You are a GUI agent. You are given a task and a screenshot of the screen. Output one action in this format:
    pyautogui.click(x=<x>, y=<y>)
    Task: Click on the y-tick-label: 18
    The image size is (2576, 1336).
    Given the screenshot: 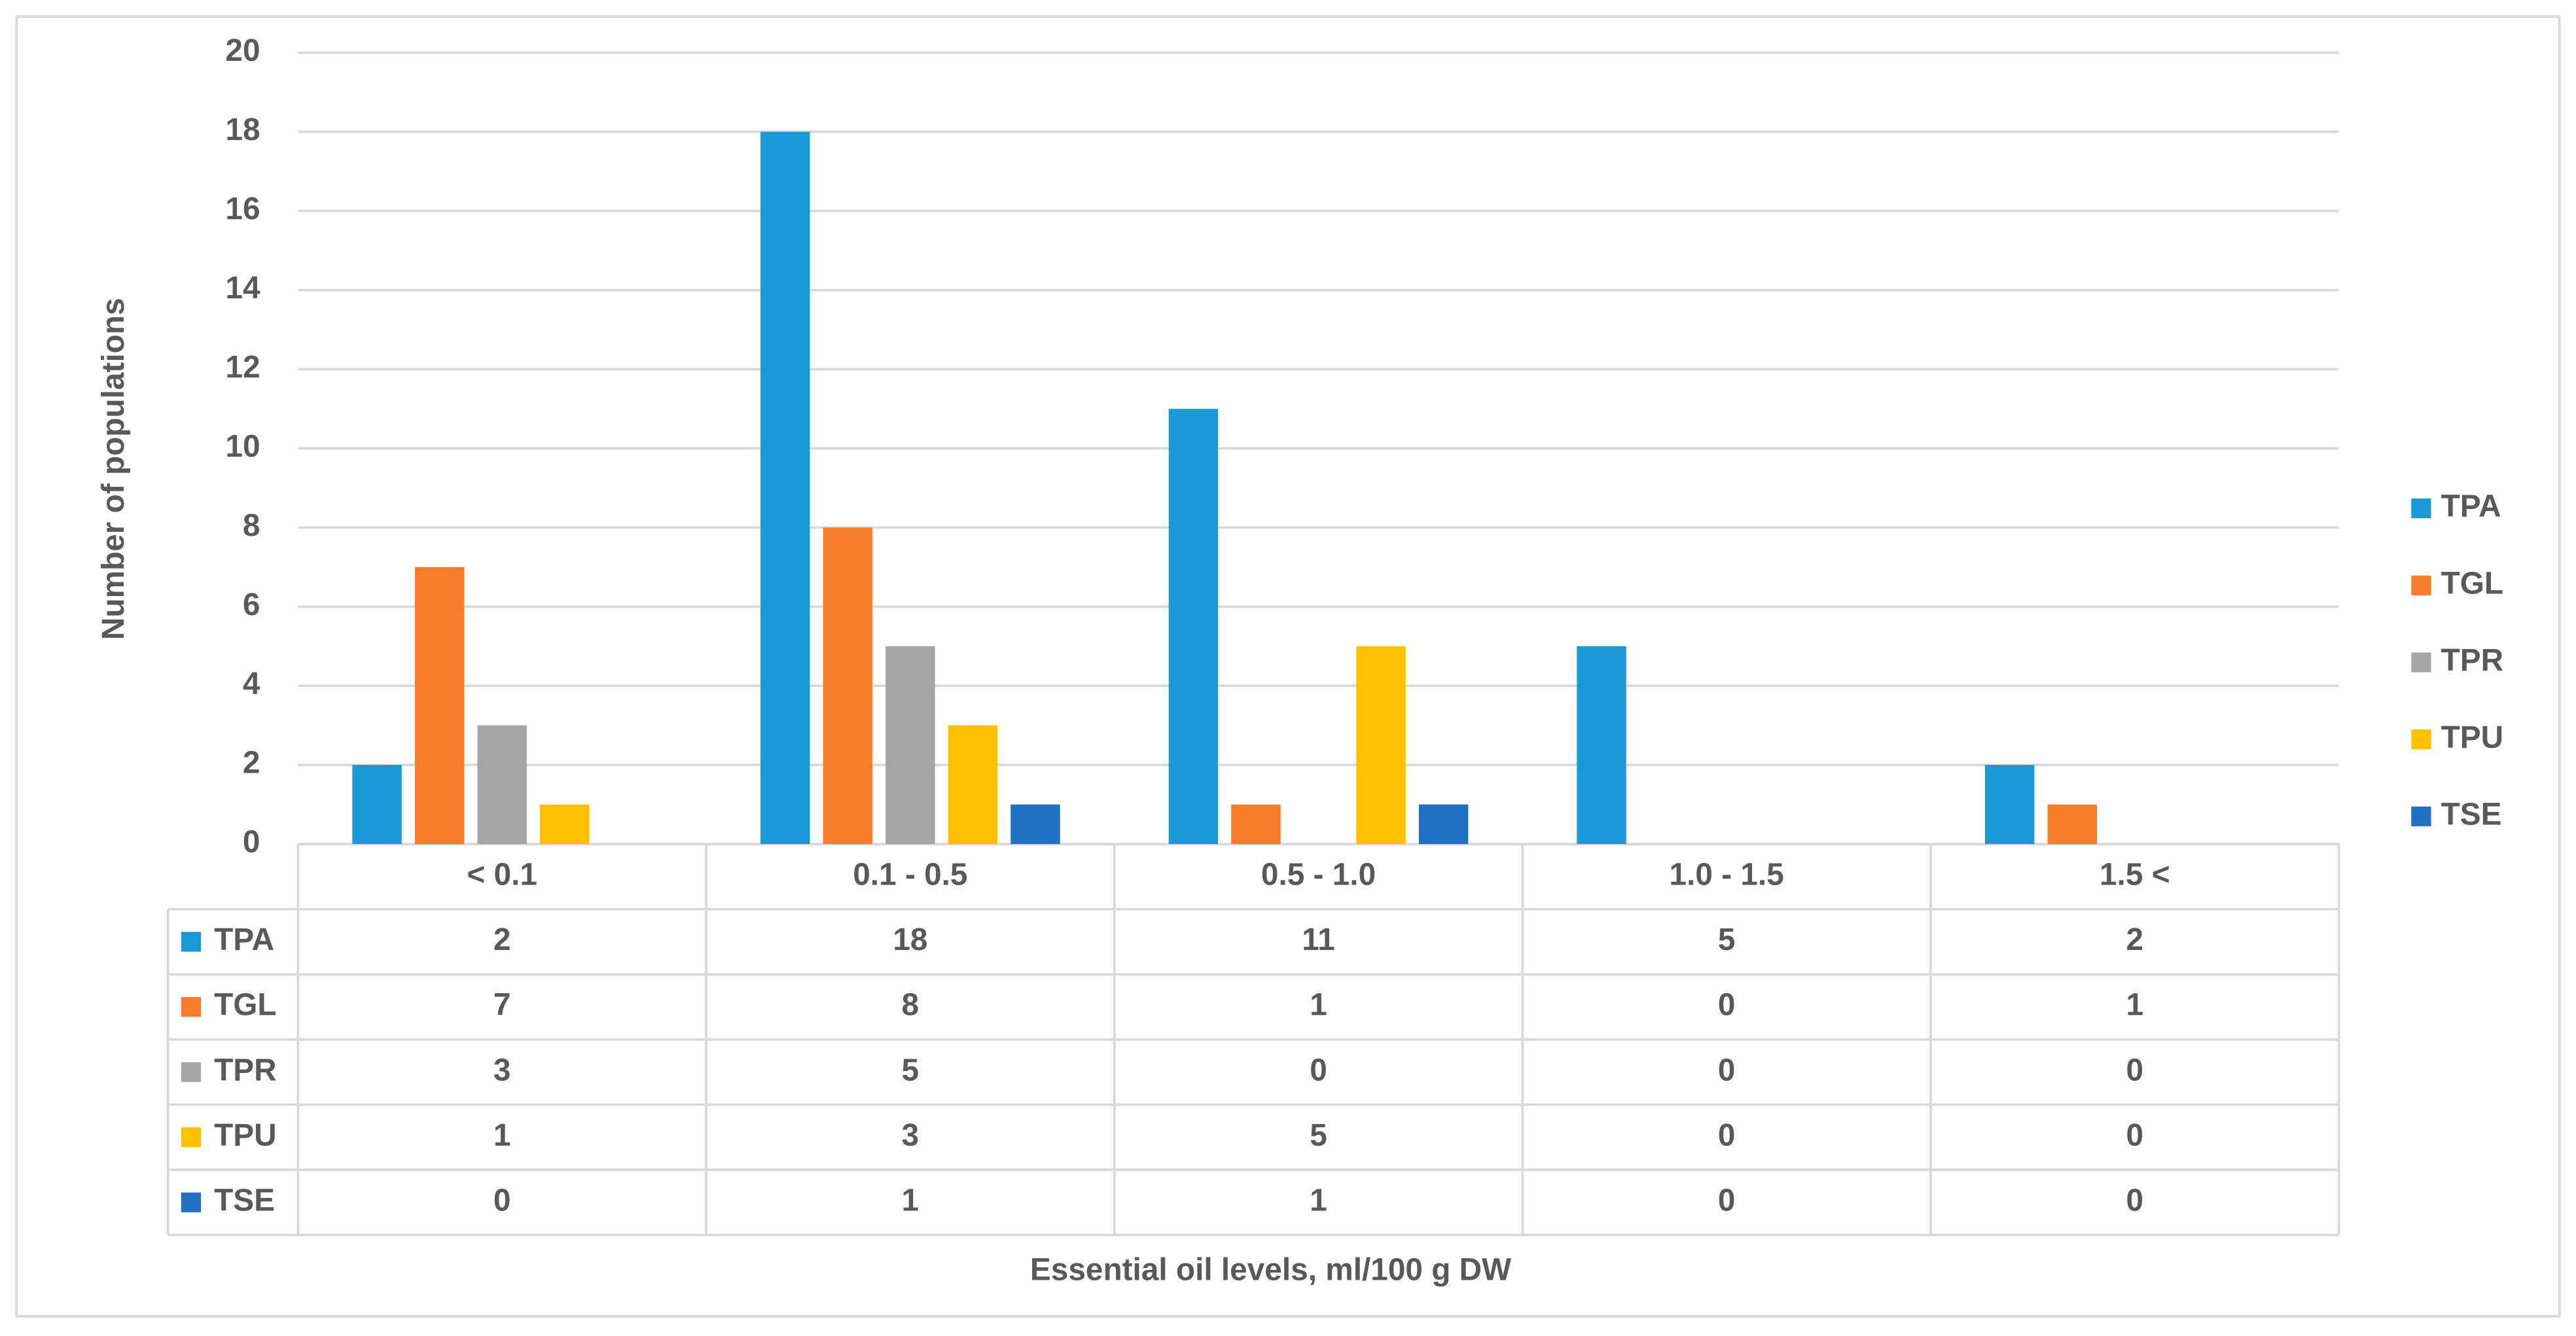 What is the action you would take?
    pyautogui.click(x=242, y=130)
    